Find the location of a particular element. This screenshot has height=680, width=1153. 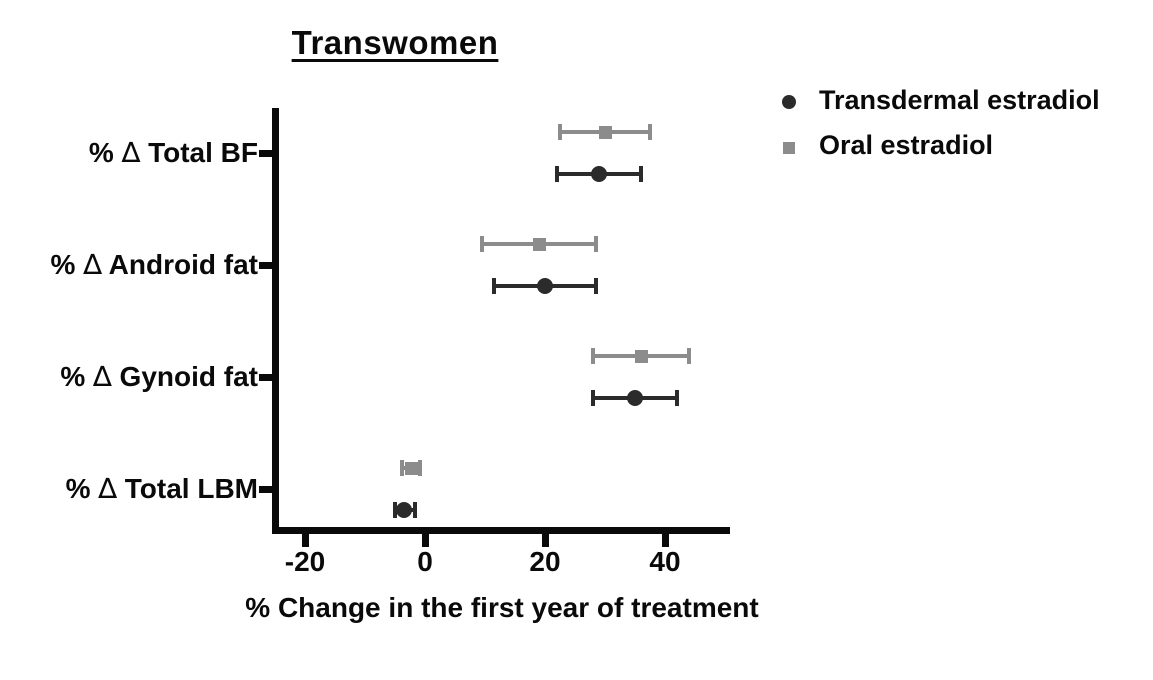

x-tick-label: 0 is located at coordinates (425, 561).